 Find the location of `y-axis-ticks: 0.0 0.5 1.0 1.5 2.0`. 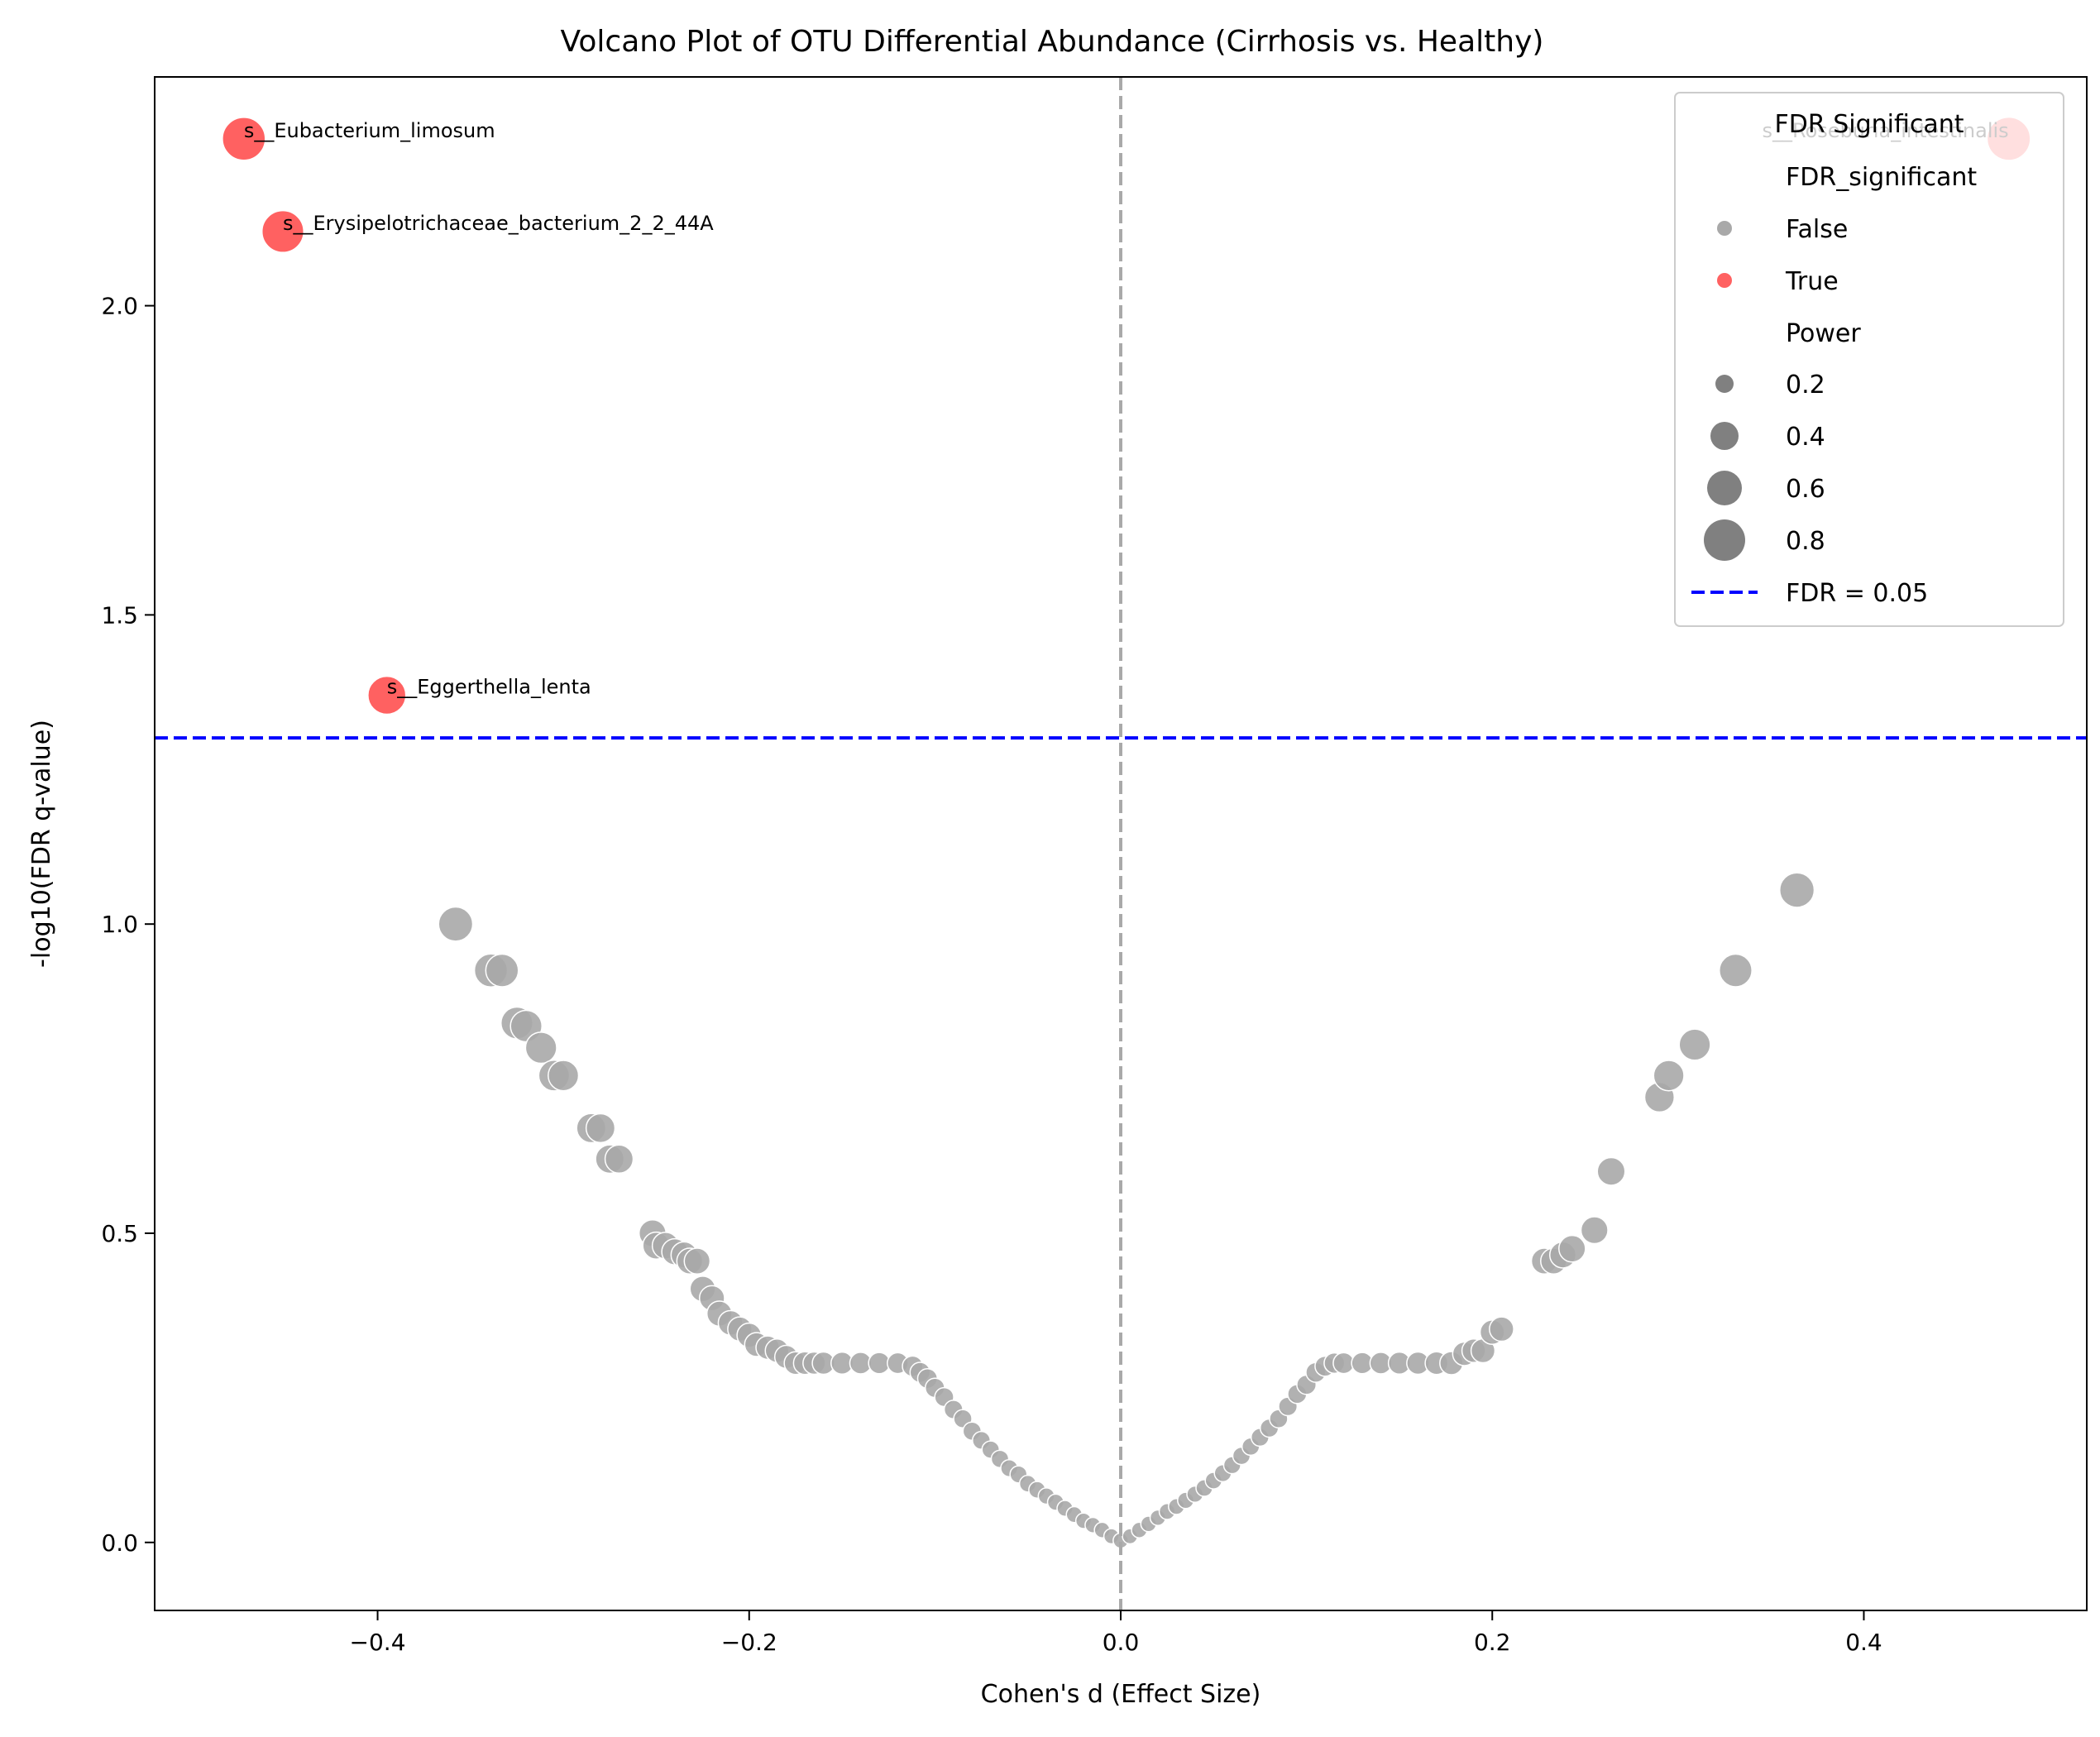

y-axis-ticks: 0.0 0.5 1.0 1.5 2.0 is located at coordinates (128, 925).